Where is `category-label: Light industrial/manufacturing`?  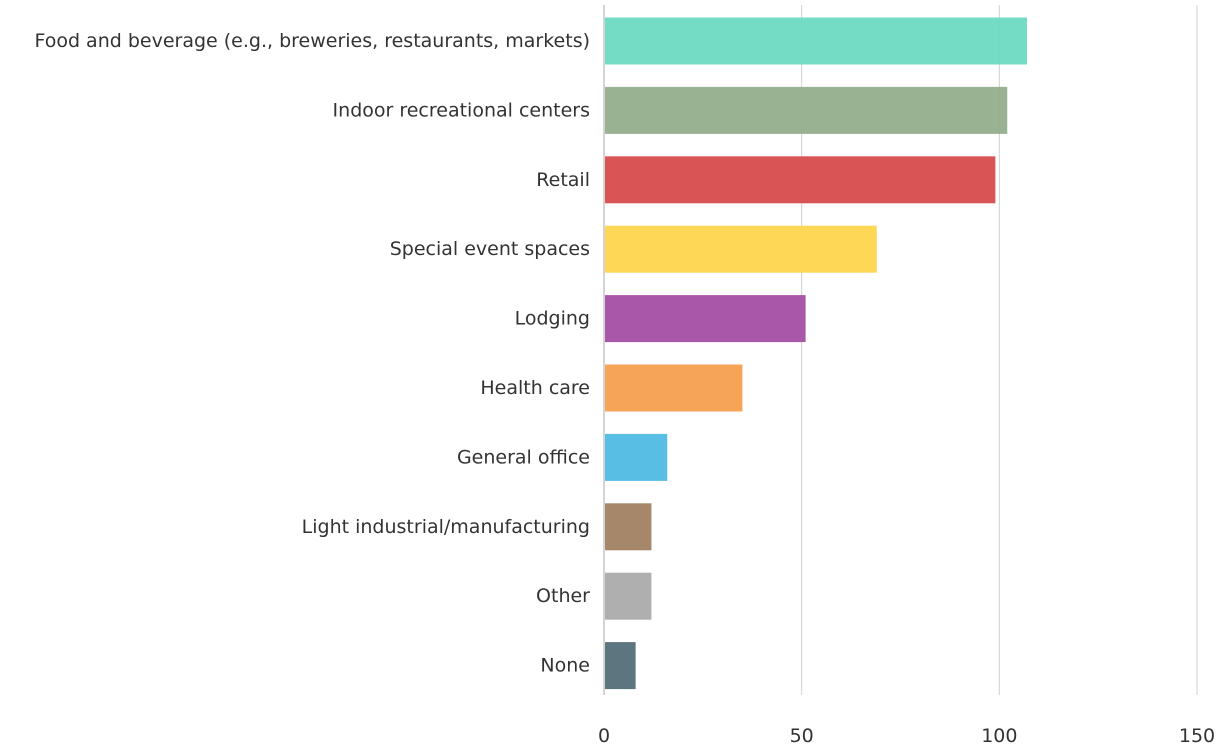 category-label: Light industrial/manufacturing is located at coordinates (446, 527).